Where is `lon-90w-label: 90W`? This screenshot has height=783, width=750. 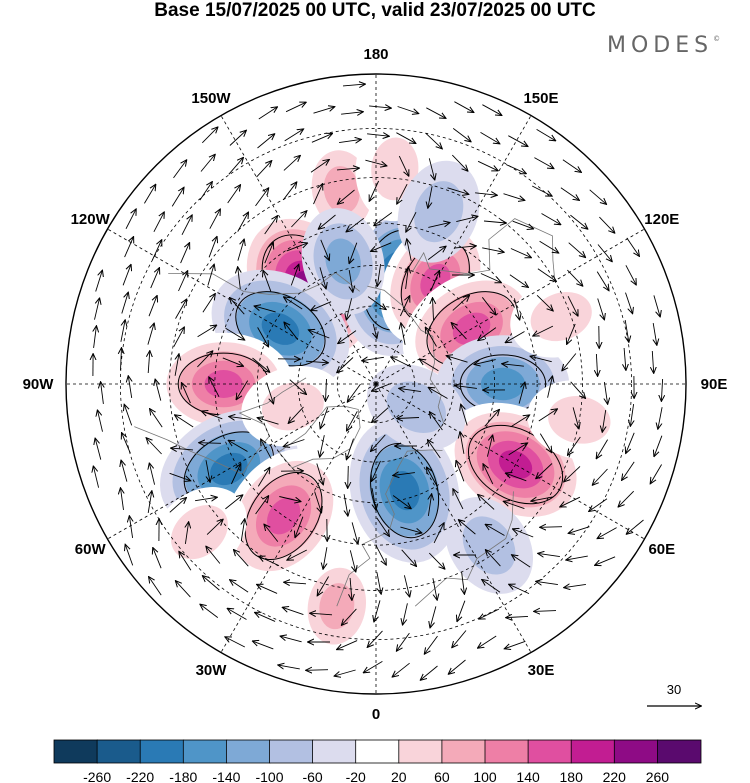 lon-90w-label: 90W is located at coordinates (39, 384).